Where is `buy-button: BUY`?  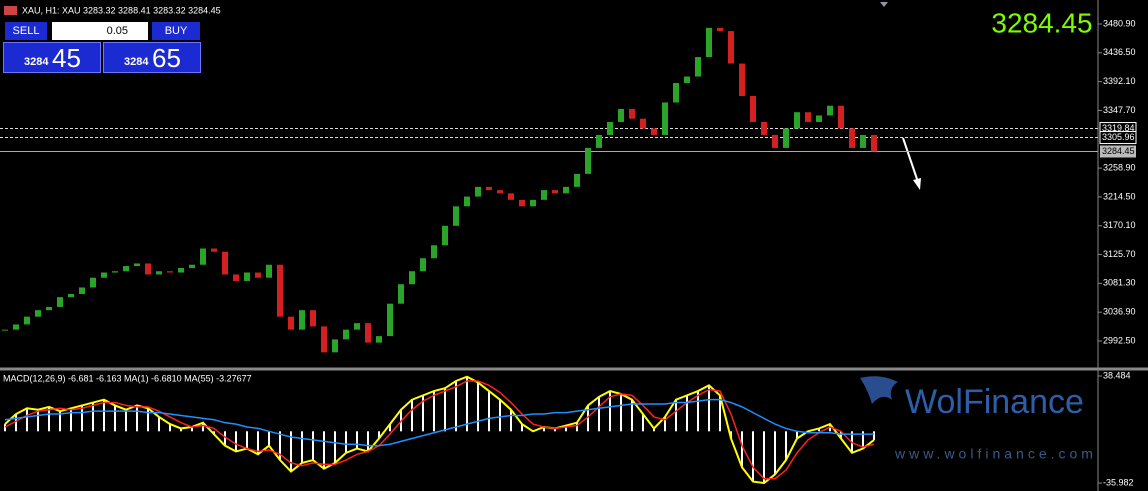
buy-button: BUY is located at coordinates (176, 31).